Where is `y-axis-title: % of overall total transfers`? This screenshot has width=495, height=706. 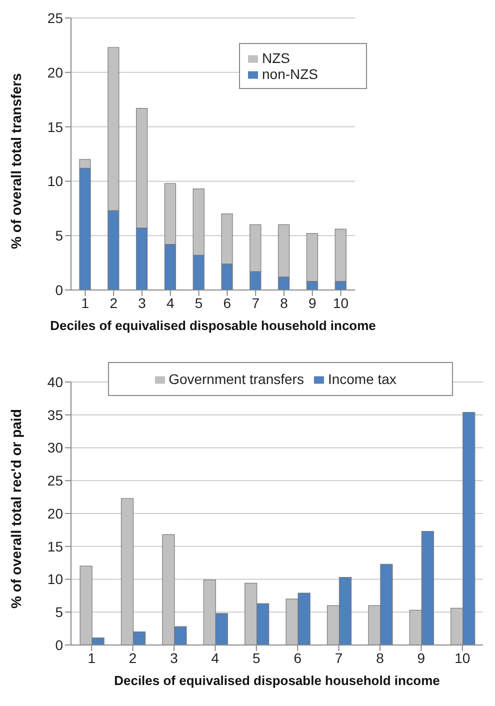
y-axis-title: % of overall total transfers is located at coordinates (16, 160).